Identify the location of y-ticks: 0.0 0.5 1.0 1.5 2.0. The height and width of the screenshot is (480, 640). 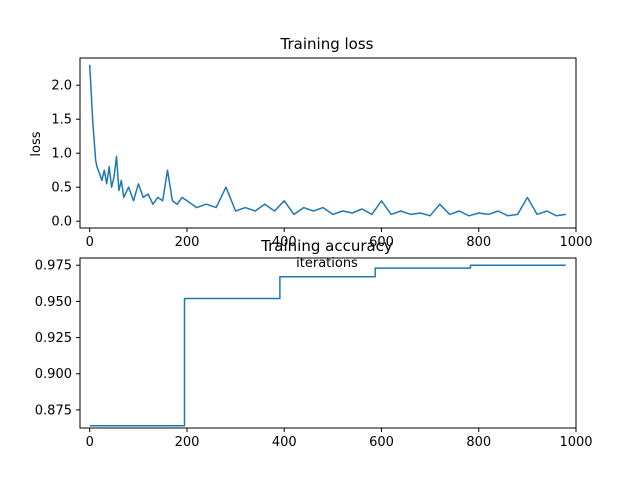
(65, 154).